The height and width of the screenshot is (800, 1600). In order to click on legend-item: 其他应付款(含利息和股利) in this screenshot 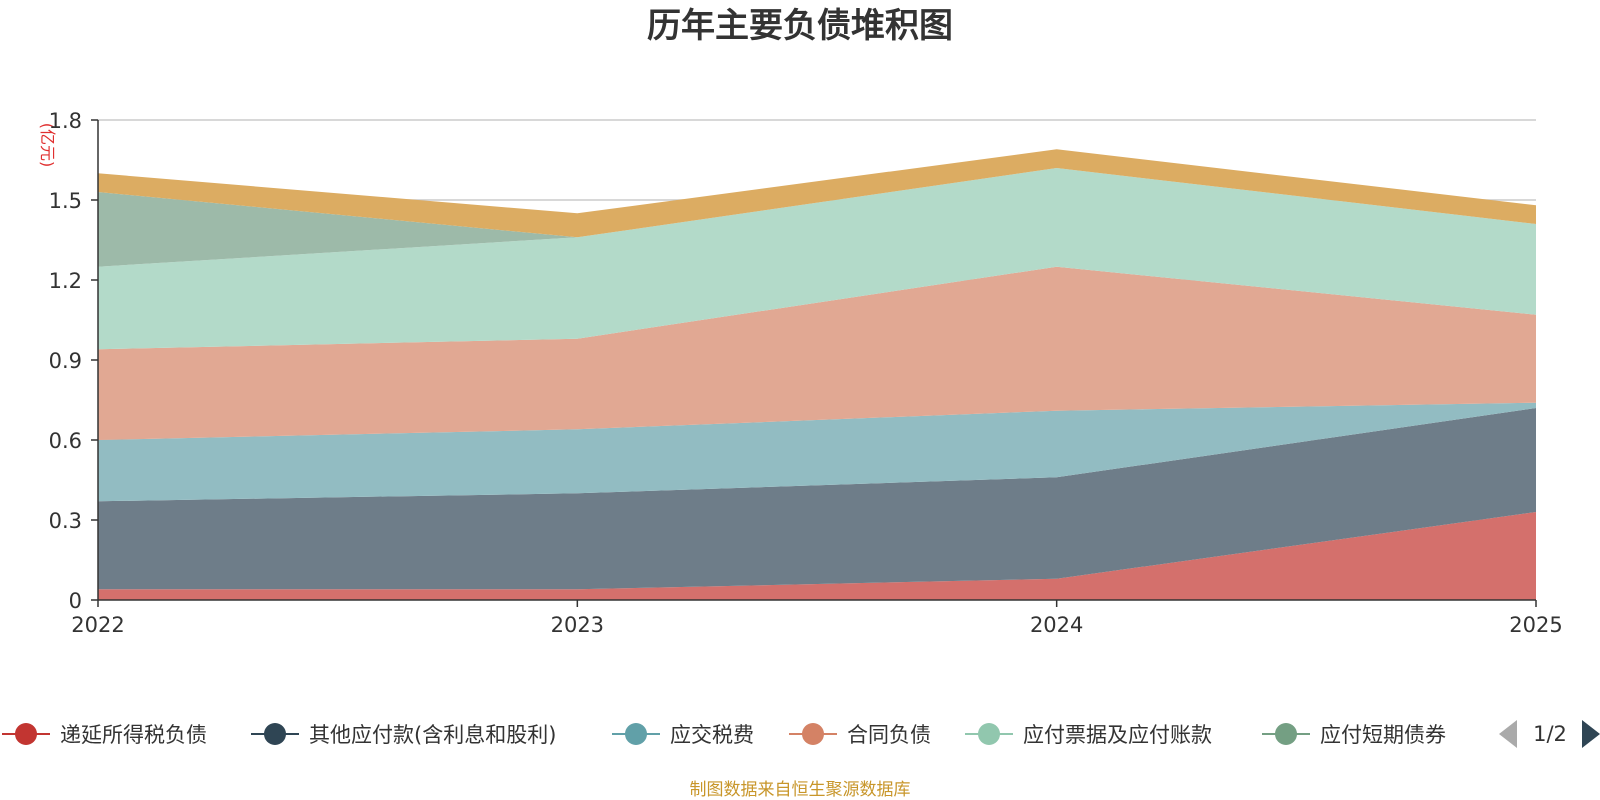, I will do `click(403, 735)`.